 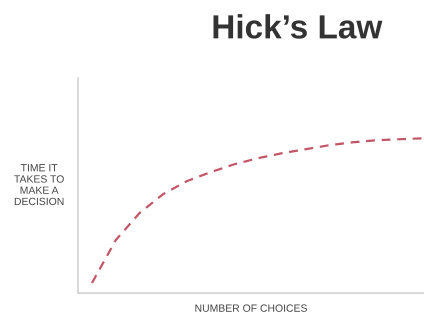 I want to click on y-axis-title: TIME IT TAKES TO MAKE A DECISION, so click(x=39, y=185).